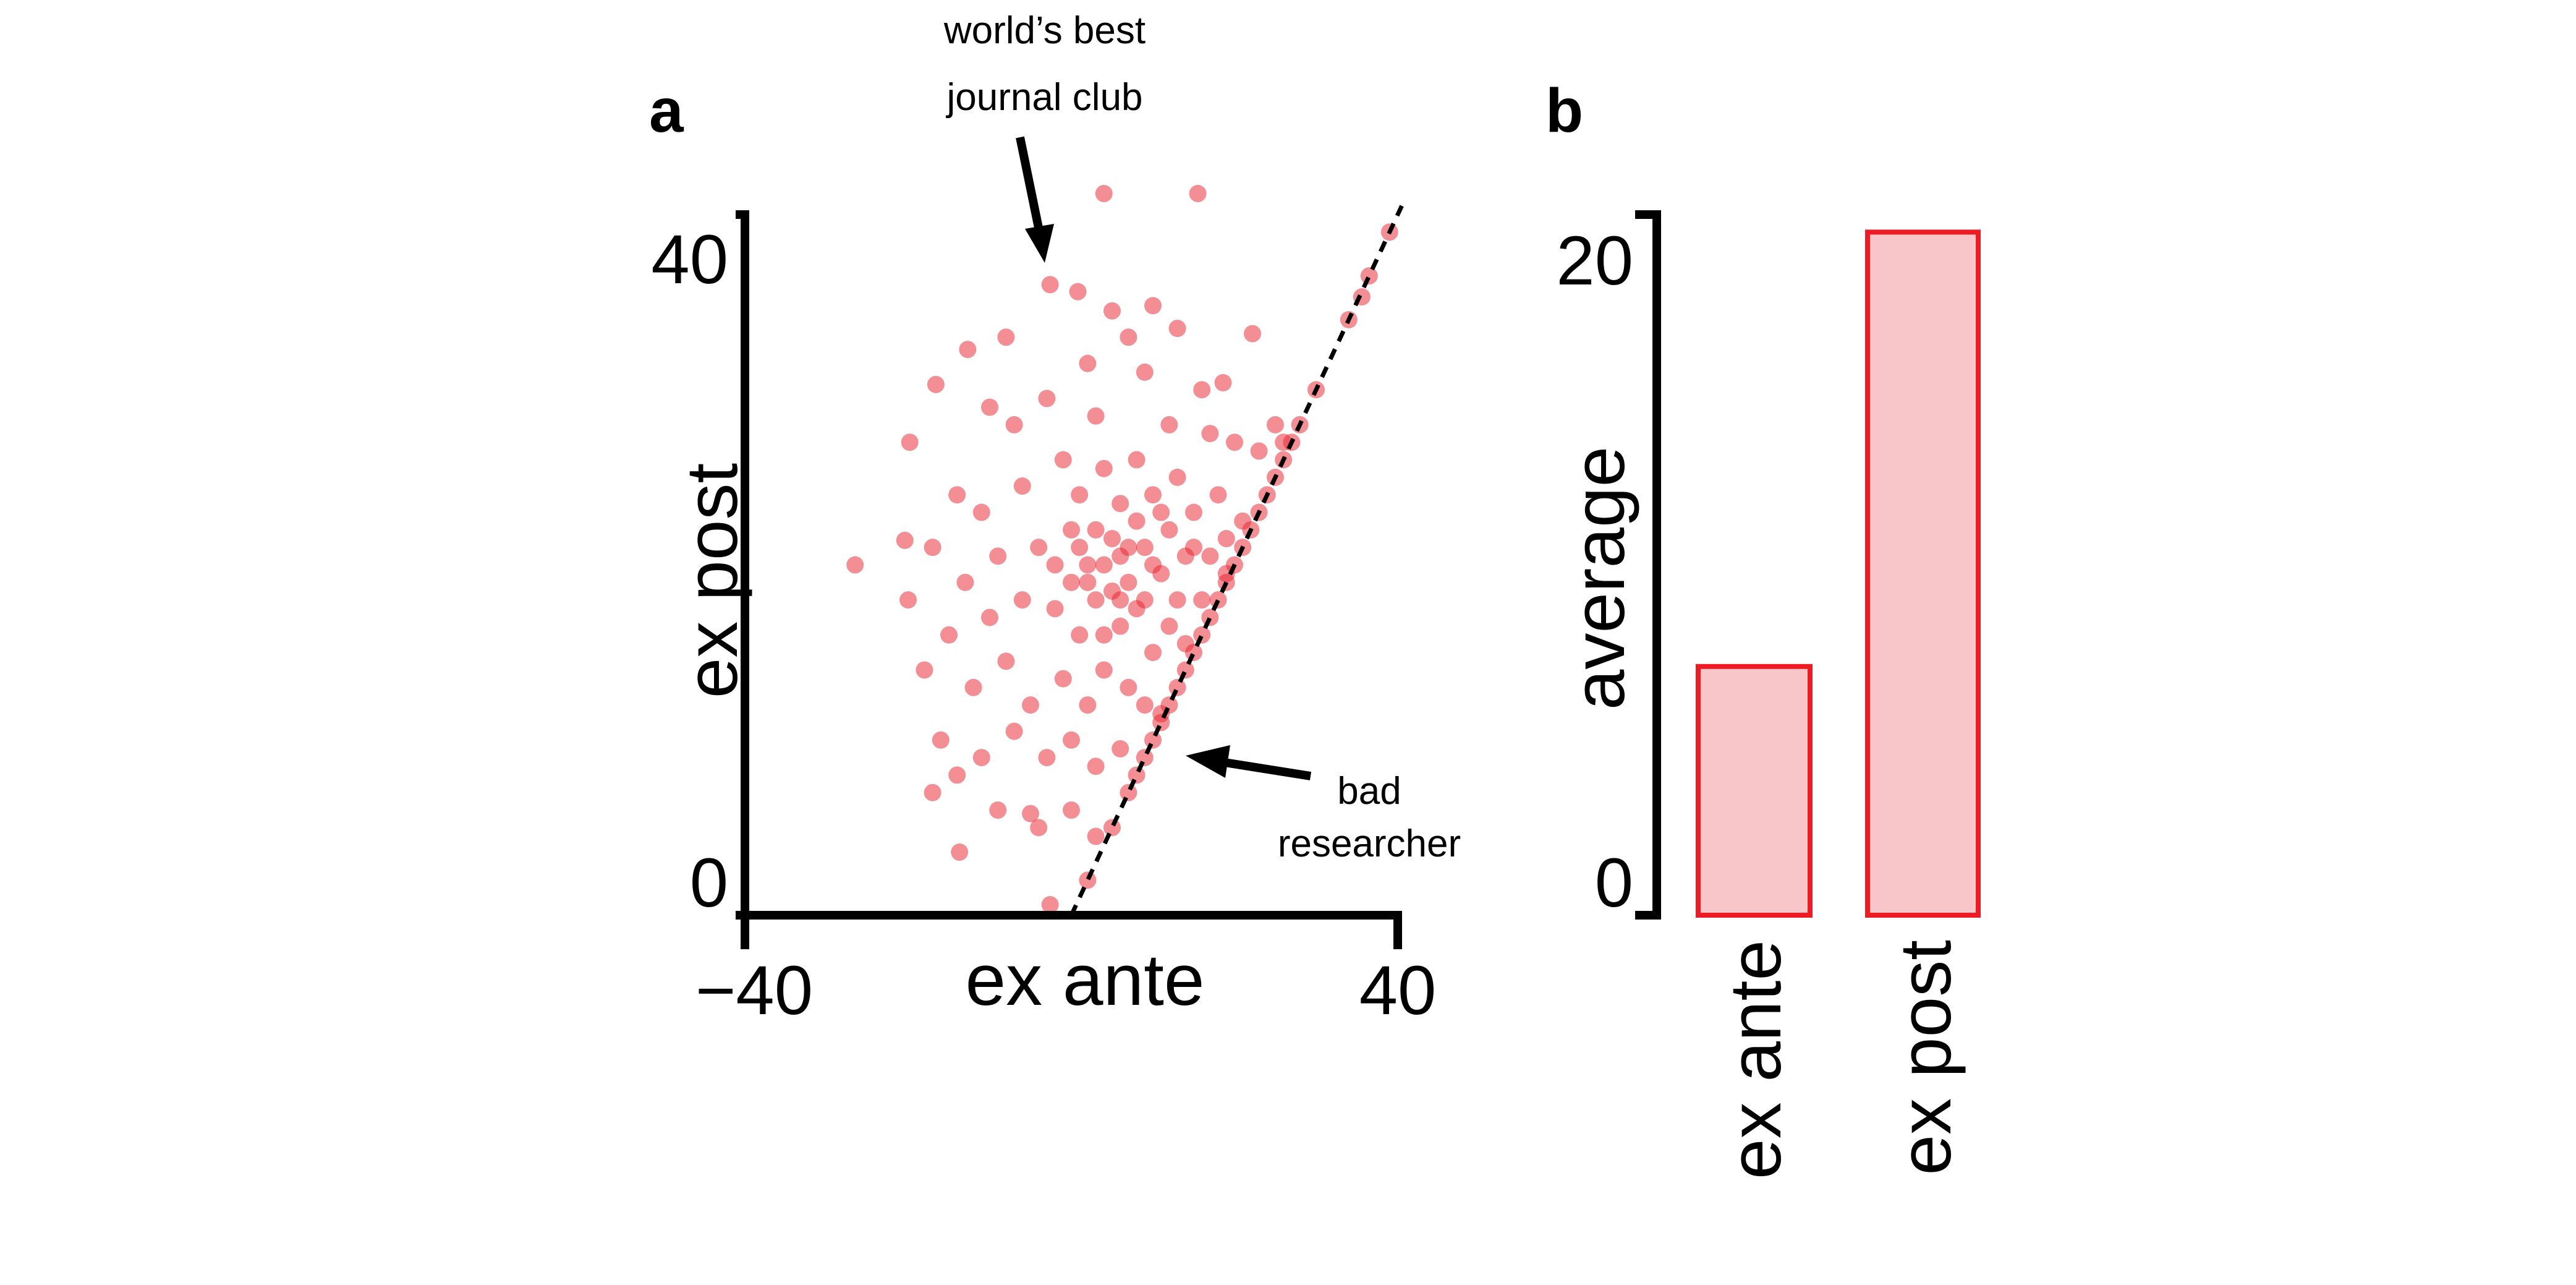 The width and height of the screenshot is (2576, 1285). I want to click on y-axis-label-average: average, so click(1599, 578).